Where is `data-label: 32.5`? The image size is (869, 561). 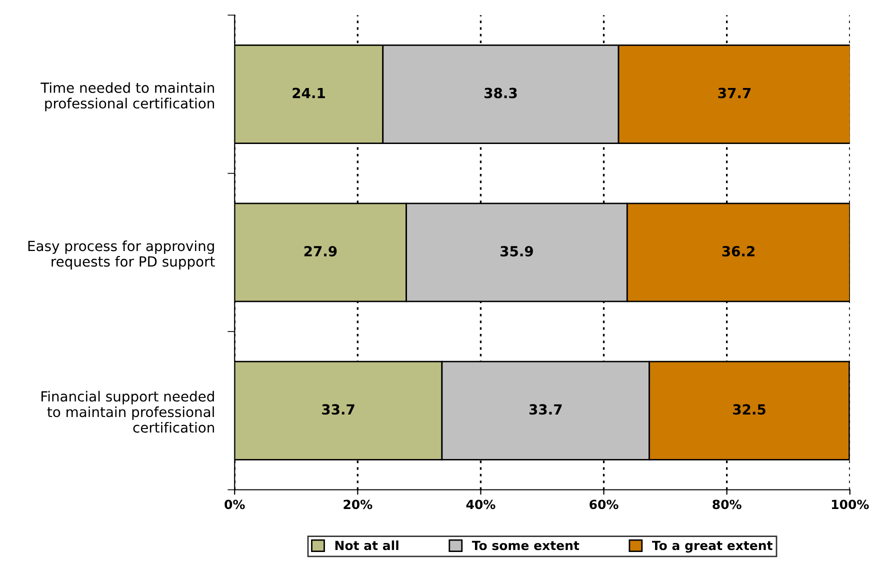
data-label: 32.5 is located at coordinates (749, 409).